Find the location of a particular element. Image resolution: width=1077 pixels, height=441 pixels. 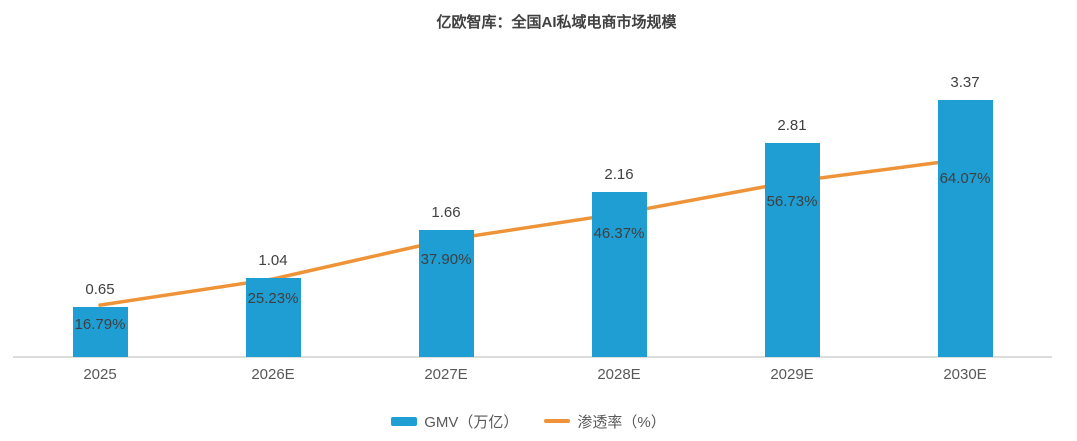

penetration-value-label: 16.79% is located at coordinates (100, 325).